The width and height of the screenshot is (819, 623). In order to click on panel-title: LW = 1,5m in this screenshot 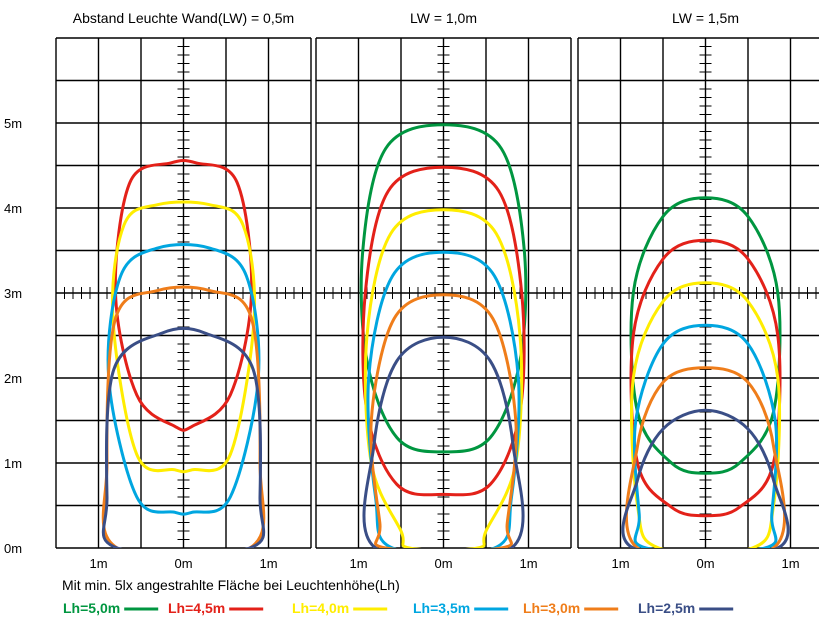, I will do `click(705, 18)`.